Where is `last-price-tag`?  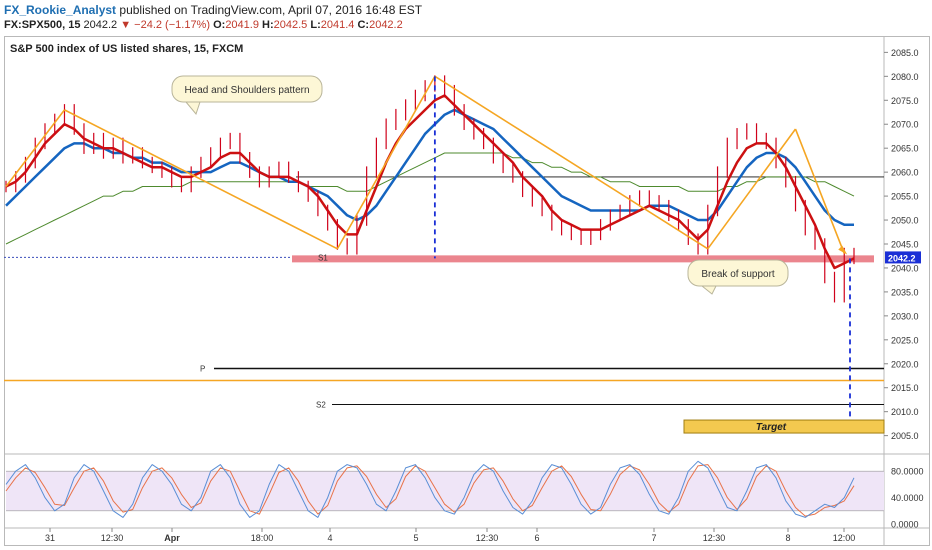 last-price-tag is located at coordinates (903, 257).